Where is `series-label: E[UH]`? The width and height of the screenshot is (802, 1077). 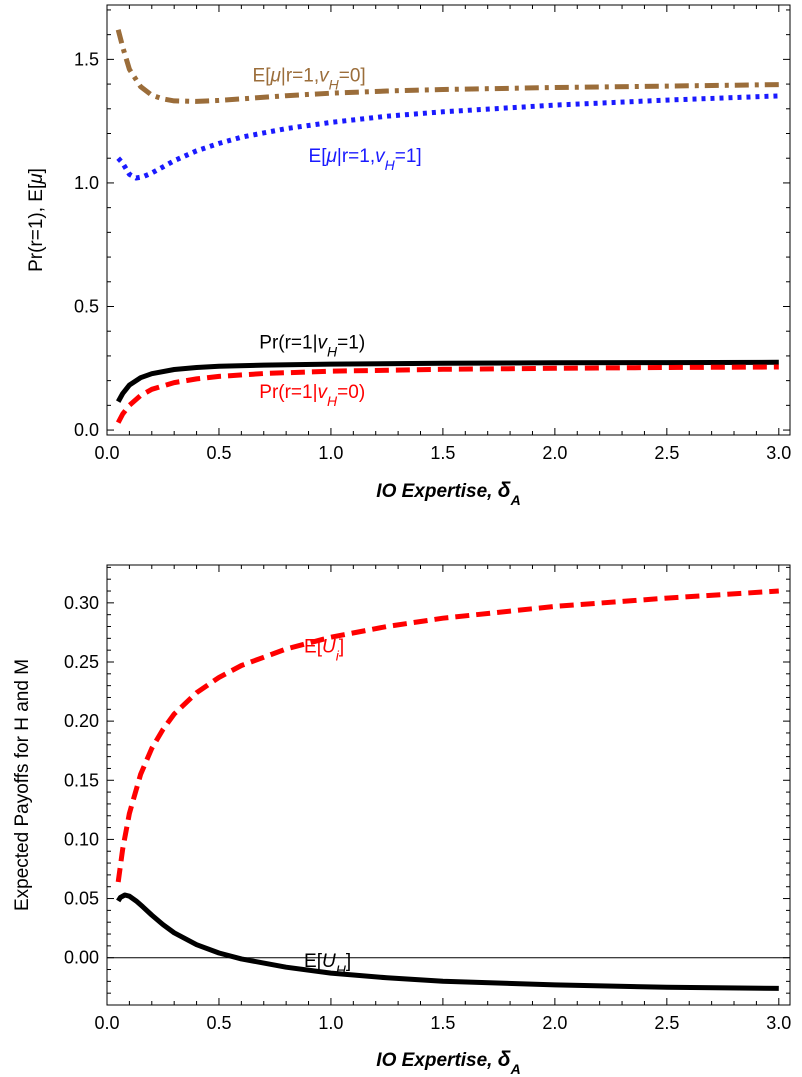
series-label: E[UH] is located at coordinates (327, 964).